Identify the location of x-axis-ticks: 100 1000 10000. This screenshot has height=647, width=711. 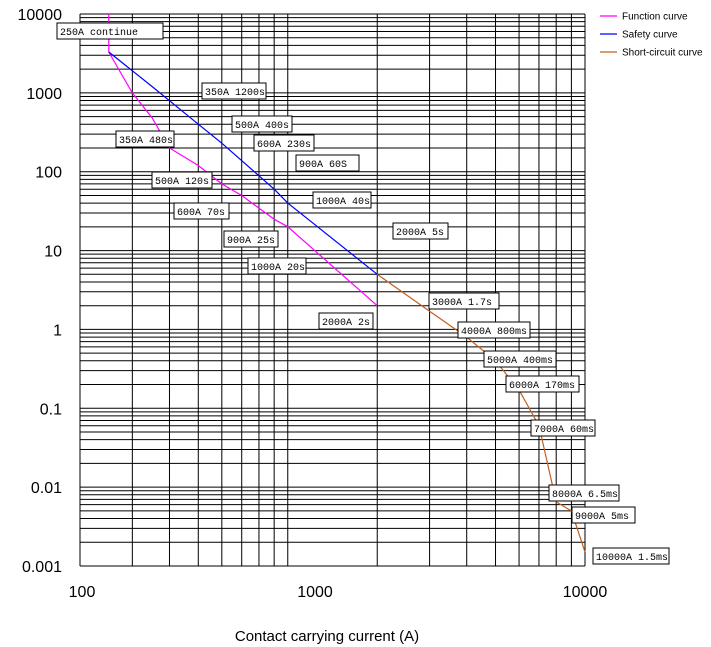
(338, 592).